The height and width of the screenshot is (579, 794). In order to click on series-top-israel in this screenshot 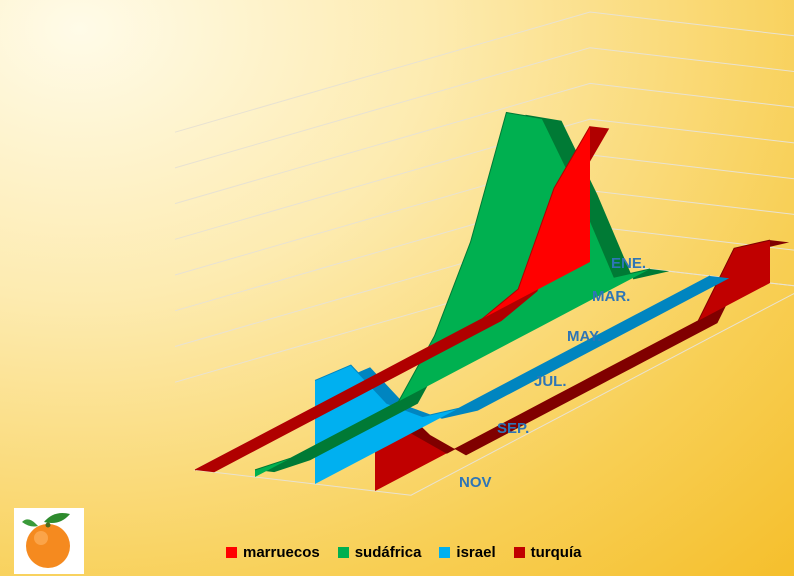, I will do `click(522, 347)`.